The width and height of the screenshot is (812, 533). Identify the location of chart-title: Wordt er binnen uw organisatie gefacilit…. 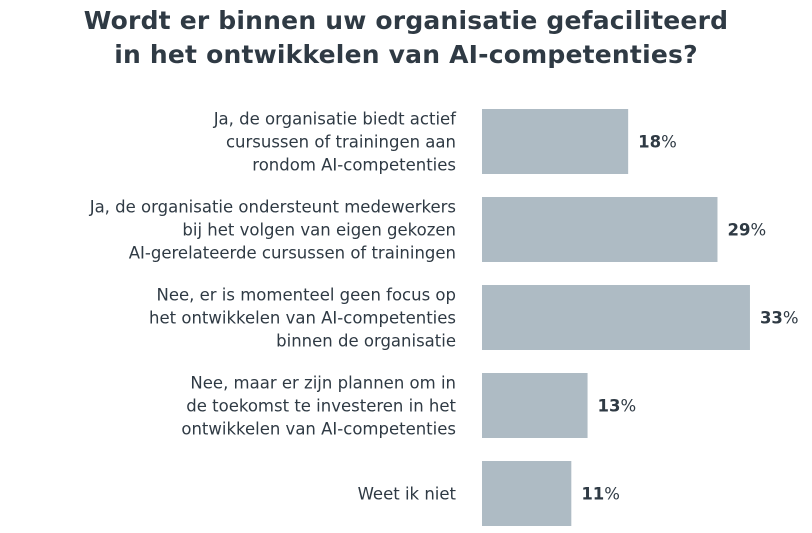
(406, 38).